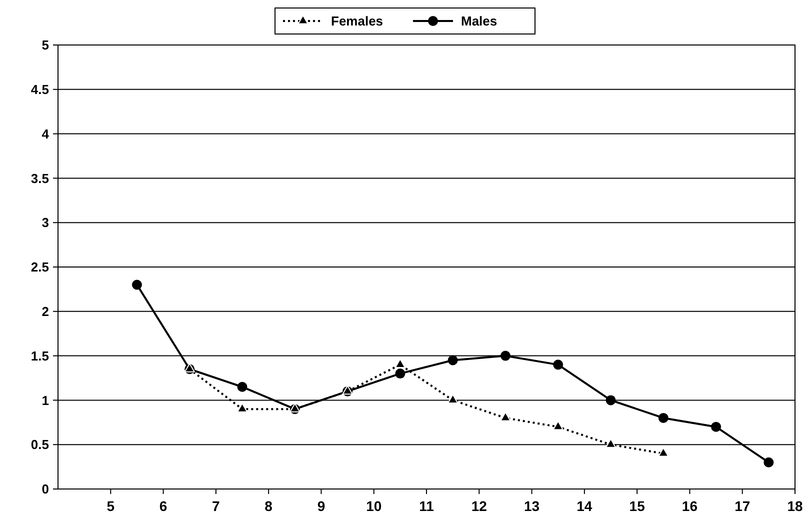 Image resolution: width=810 pixels, height=524 pixels. I want to click on x-tick-label: 17, so click(742, 506).